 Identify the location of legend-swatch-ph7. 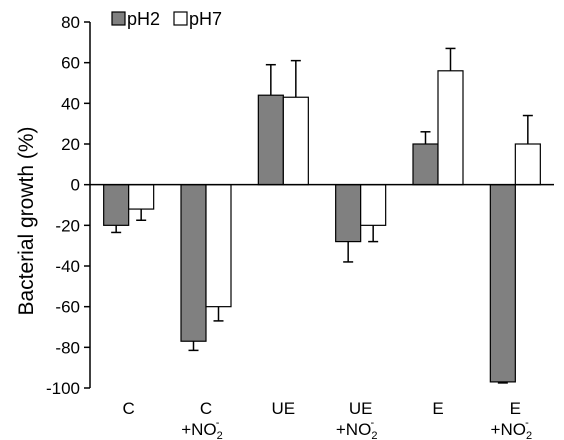
(180, 18).